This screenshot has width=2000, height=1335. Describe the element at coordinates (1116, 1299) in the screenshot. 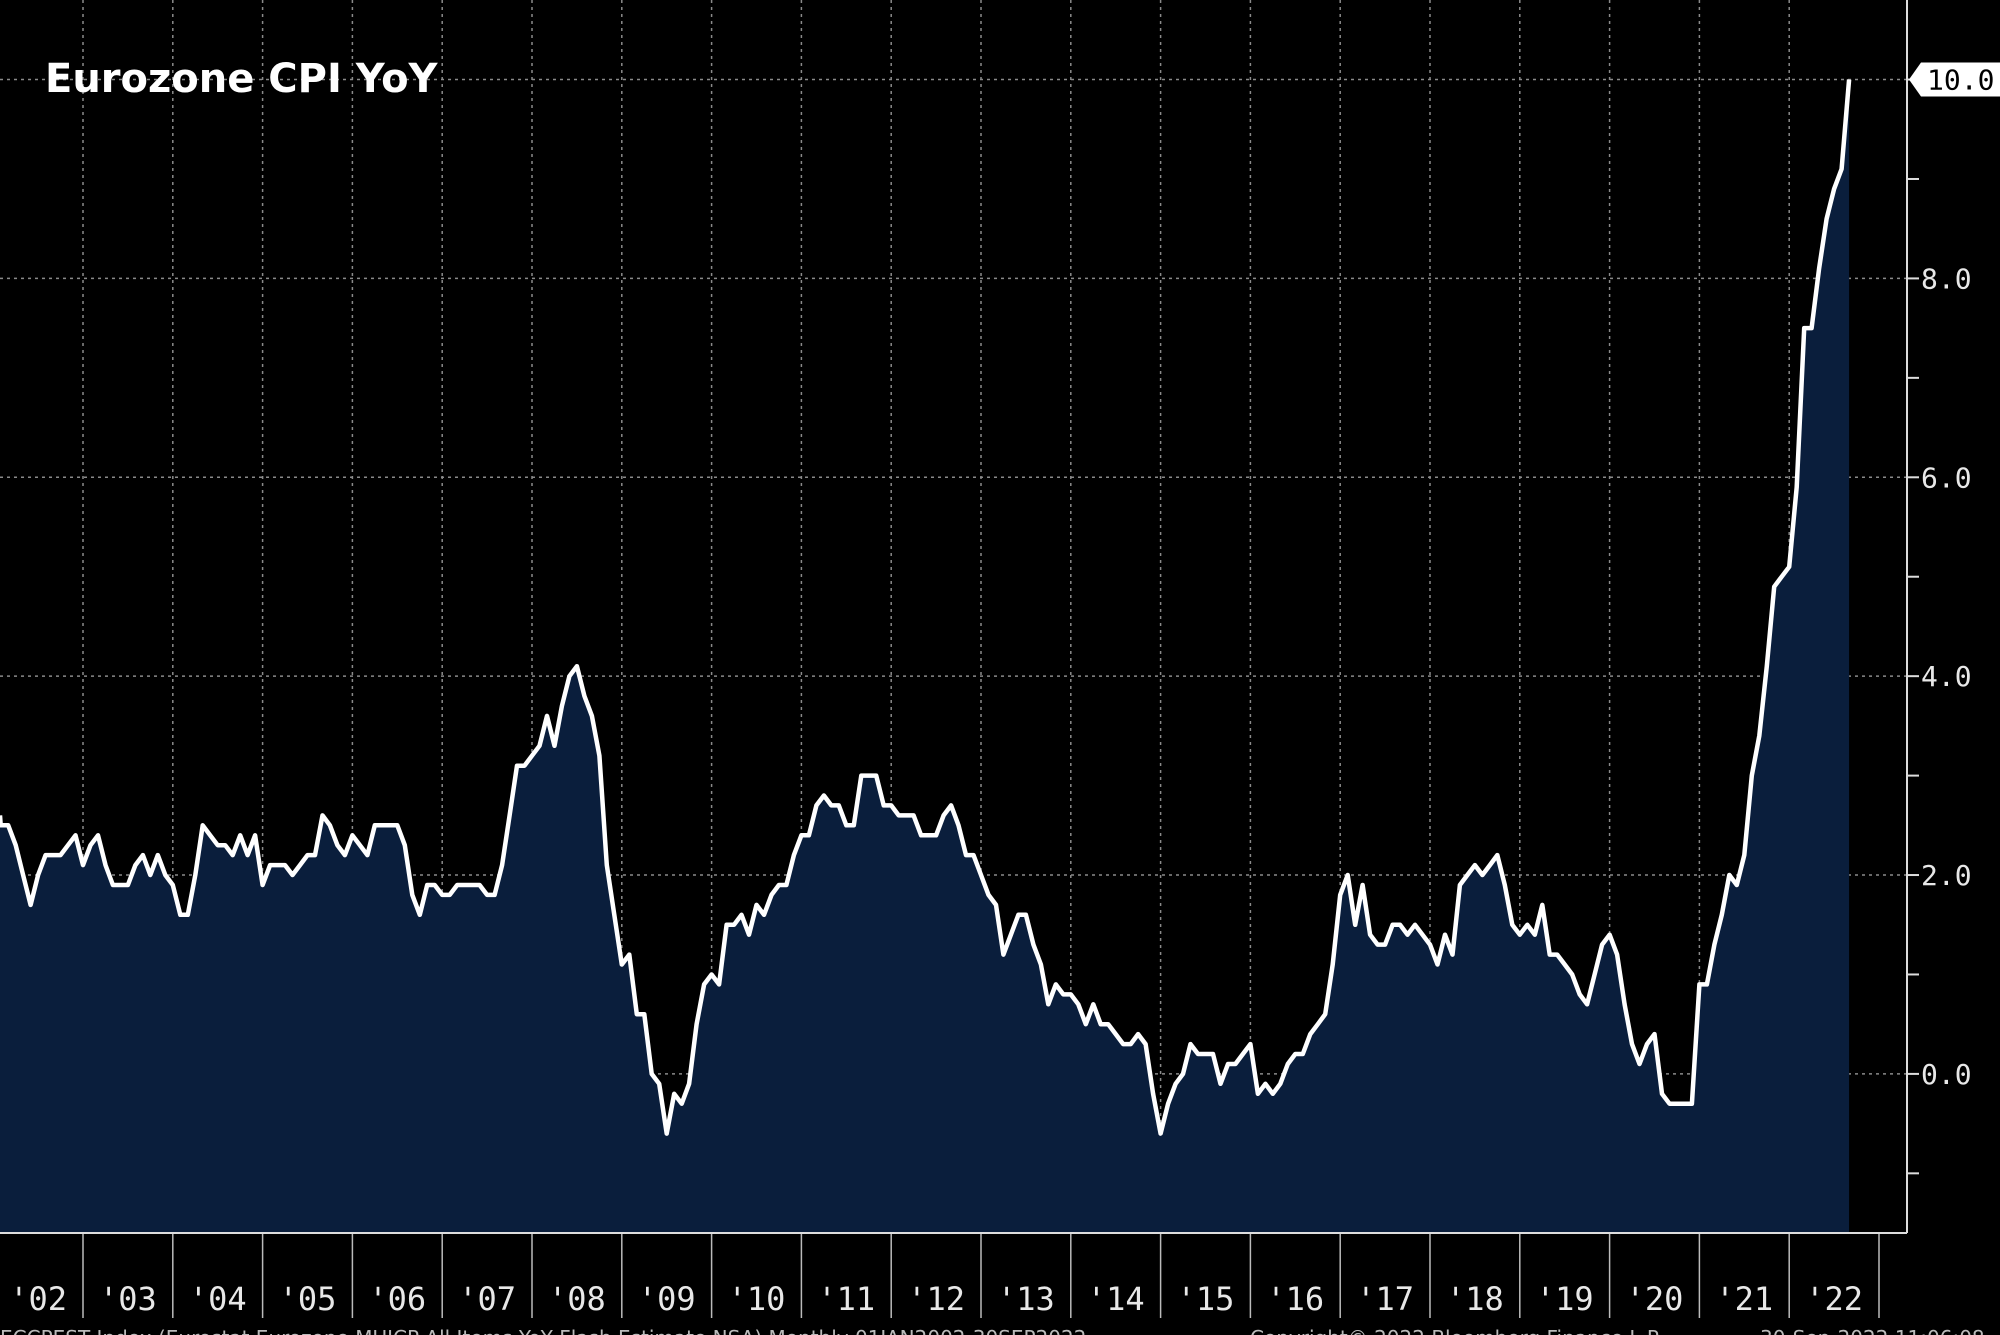

I see `x-tick-label: '14` at that location.